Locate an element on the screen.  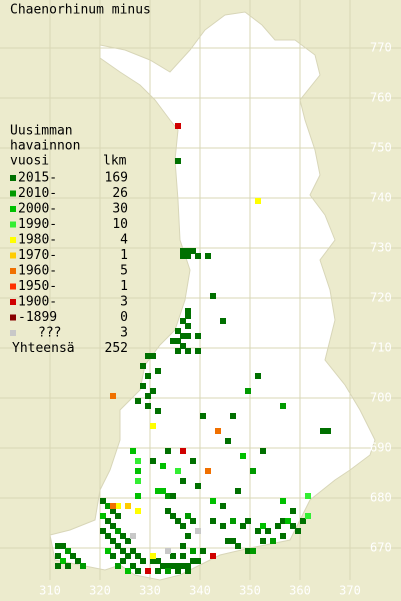
y-label: 690 is located at coordinates (381, 448).